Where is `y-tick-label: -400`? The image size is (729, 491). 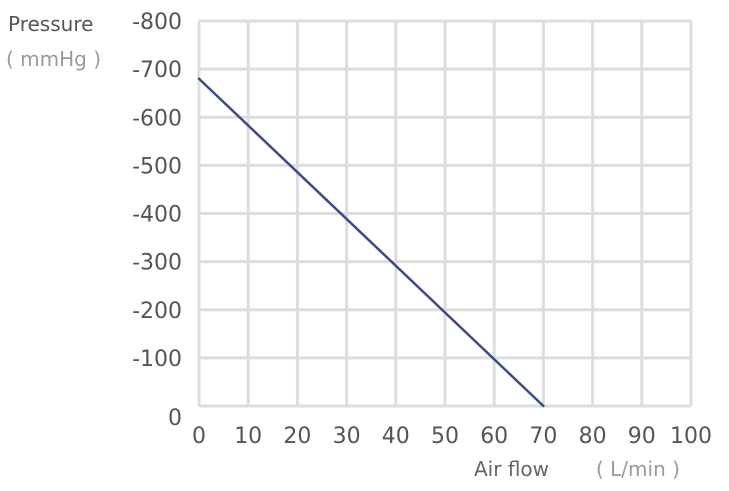 y-tick-label: -400 is located at coordinates (157, 215).